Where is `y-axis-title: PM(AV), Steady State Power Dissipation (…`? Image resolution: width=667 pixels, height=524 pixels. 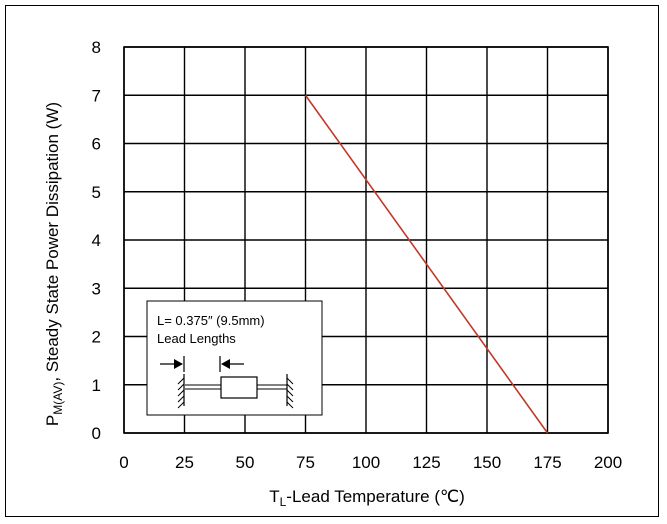
y-axis-title: PM(AV), Steady State Power Dissipation (… is located at coordinates (54, 264).